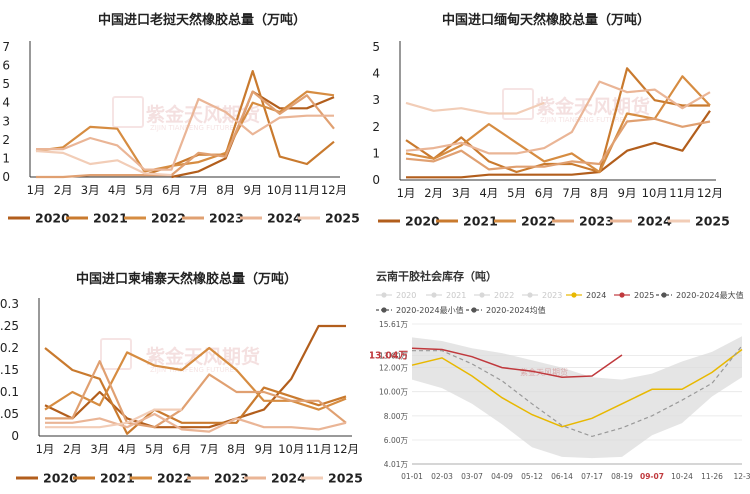  What do you see at coordinates (412, 476) in the screenshot?
I see `yunnan-x-tick-label: 01-01` at bounding box center [412, 476].